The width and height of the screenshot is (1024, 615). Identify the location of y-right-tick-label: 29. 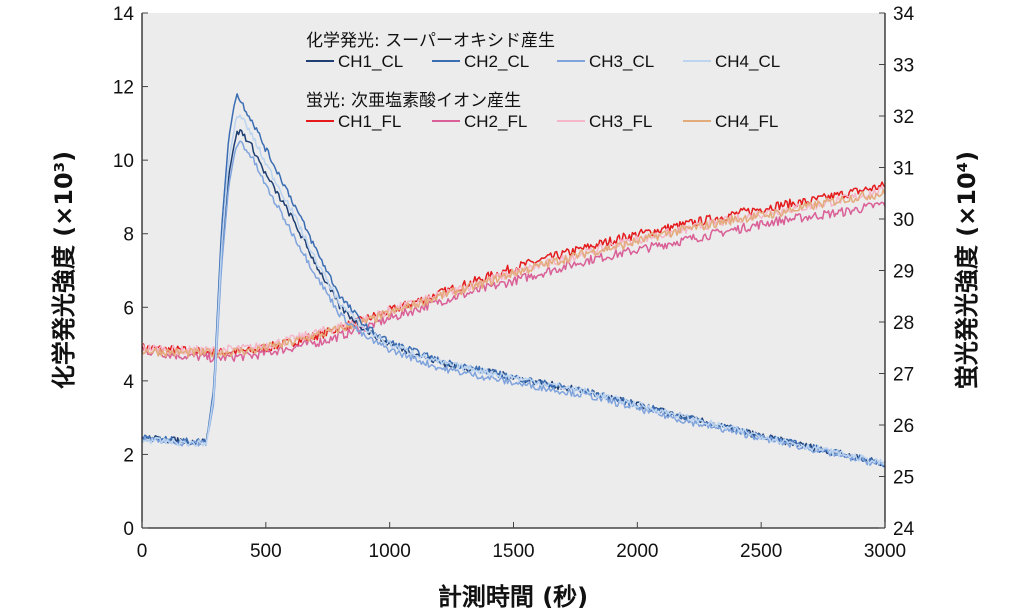
(903, 272).